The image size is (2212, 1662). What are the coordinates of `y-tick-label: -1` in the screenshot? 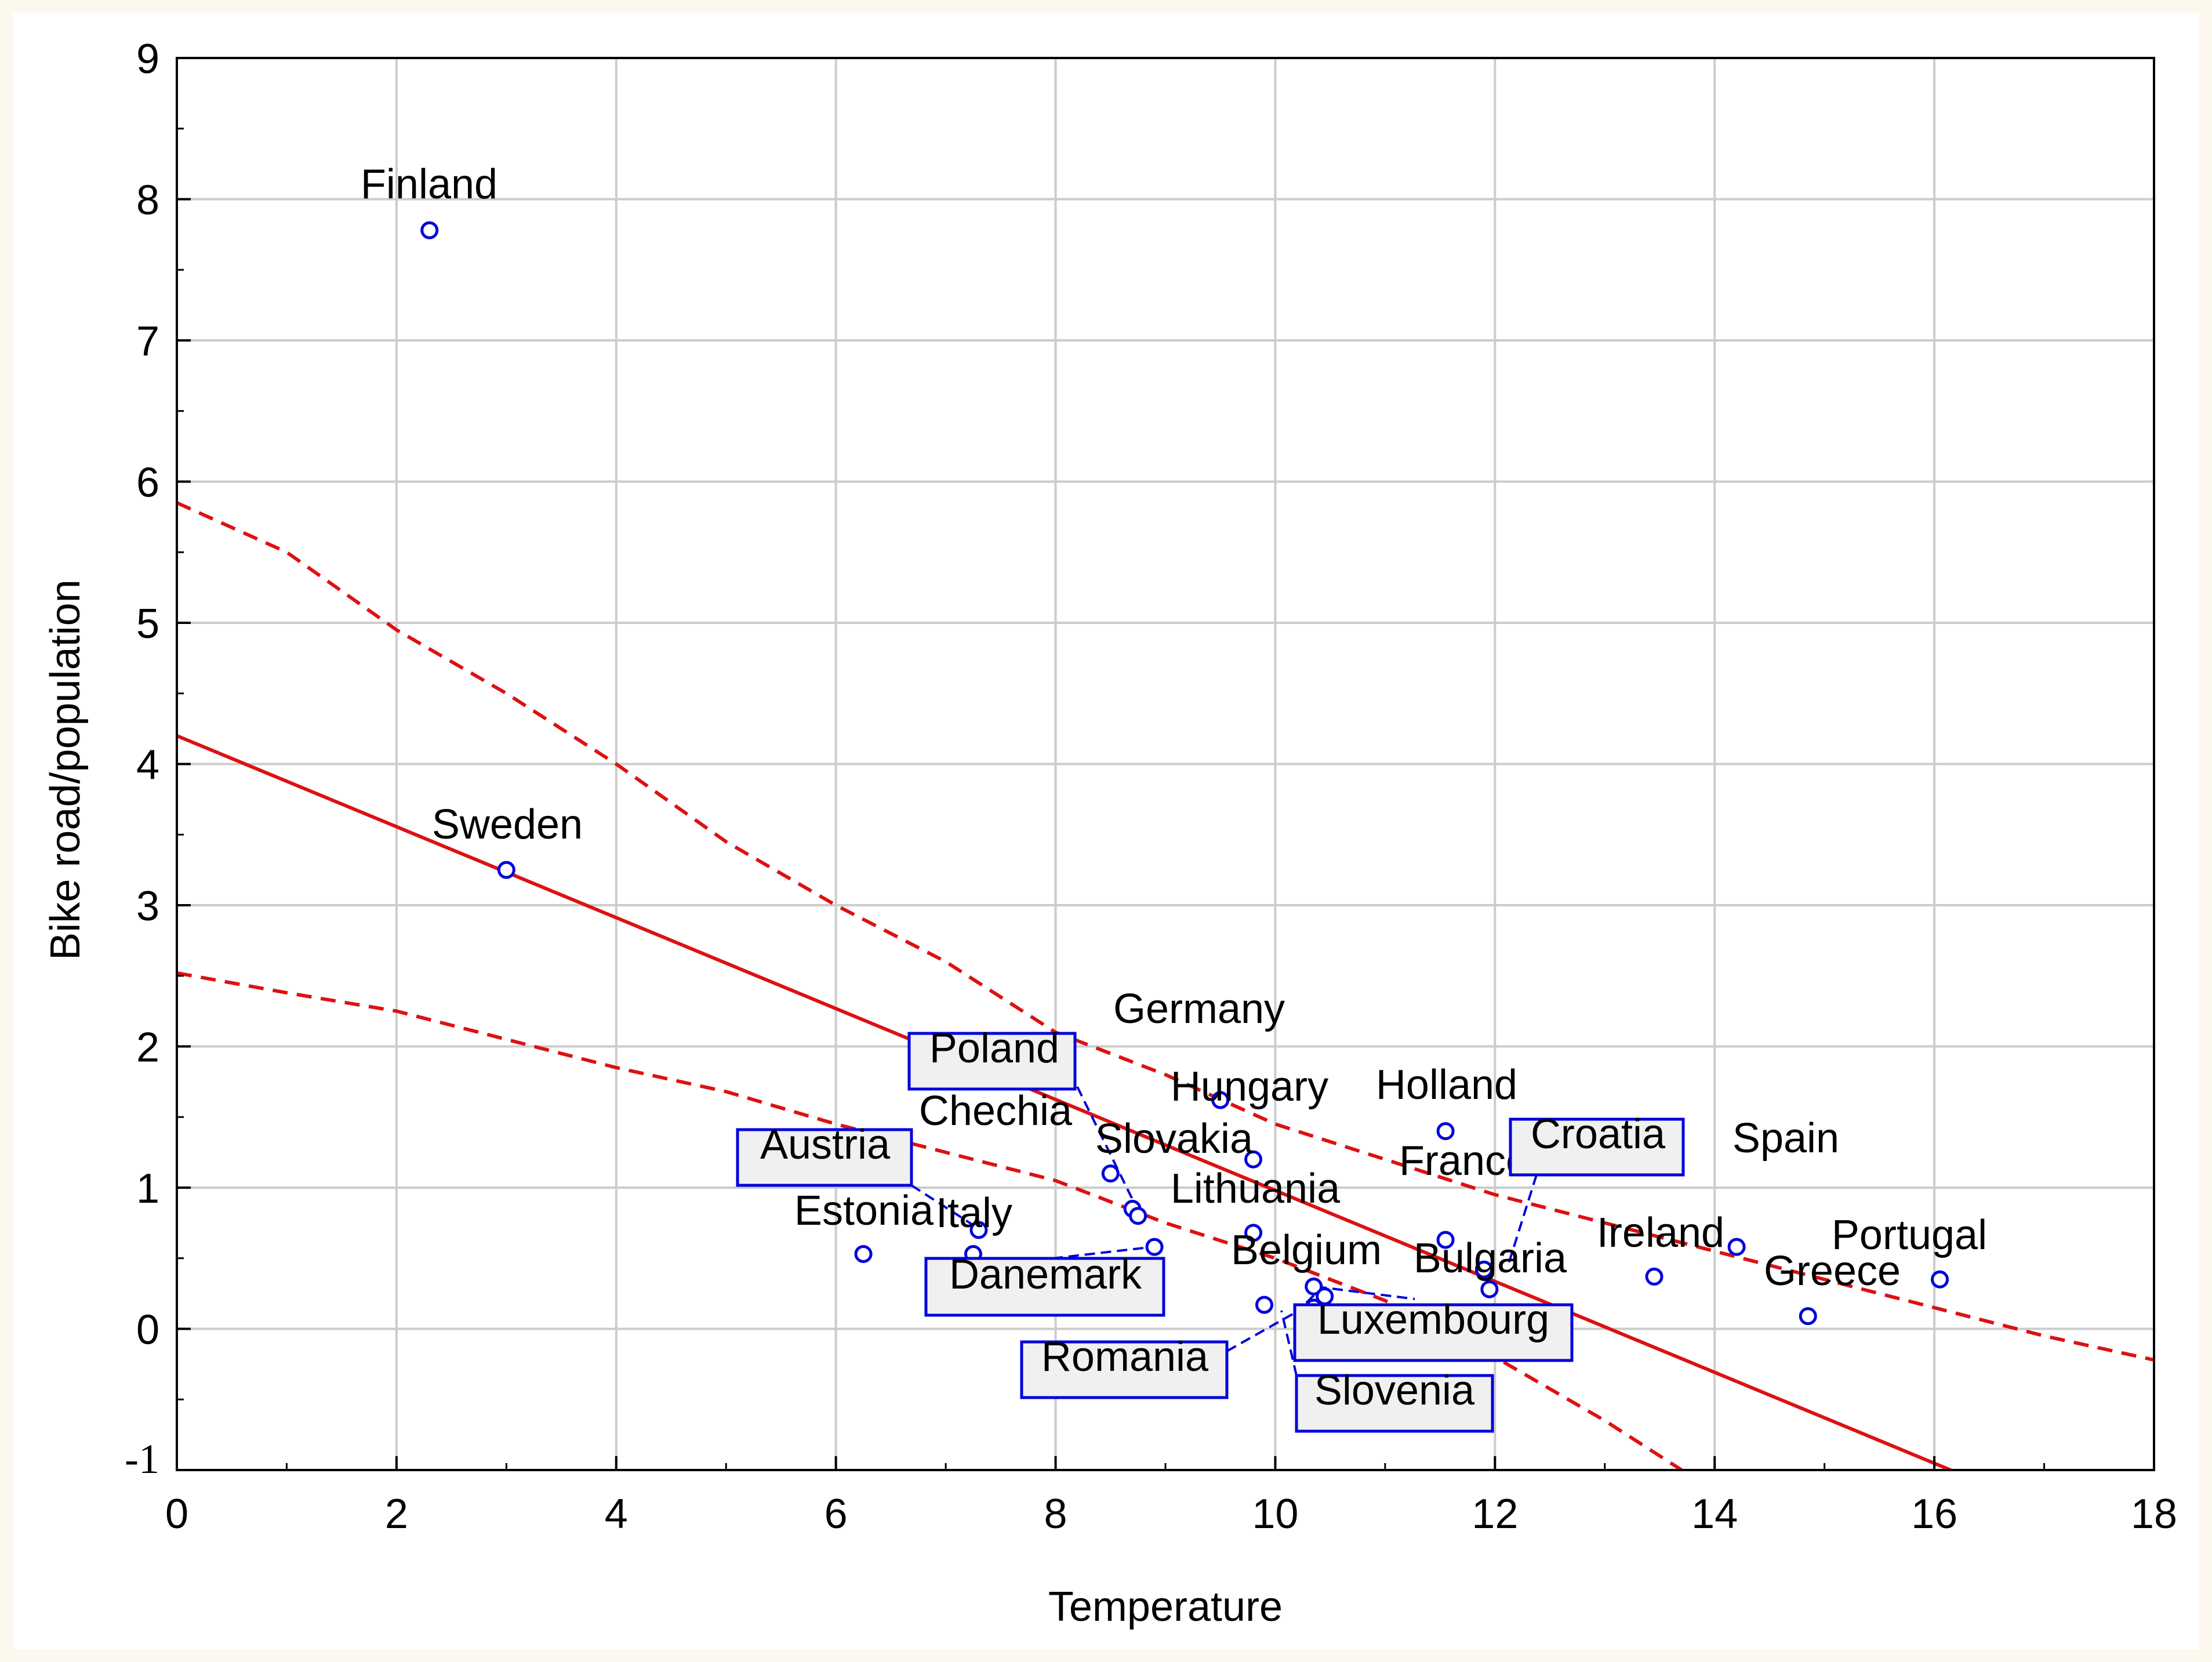 It's located at (142, 1459).